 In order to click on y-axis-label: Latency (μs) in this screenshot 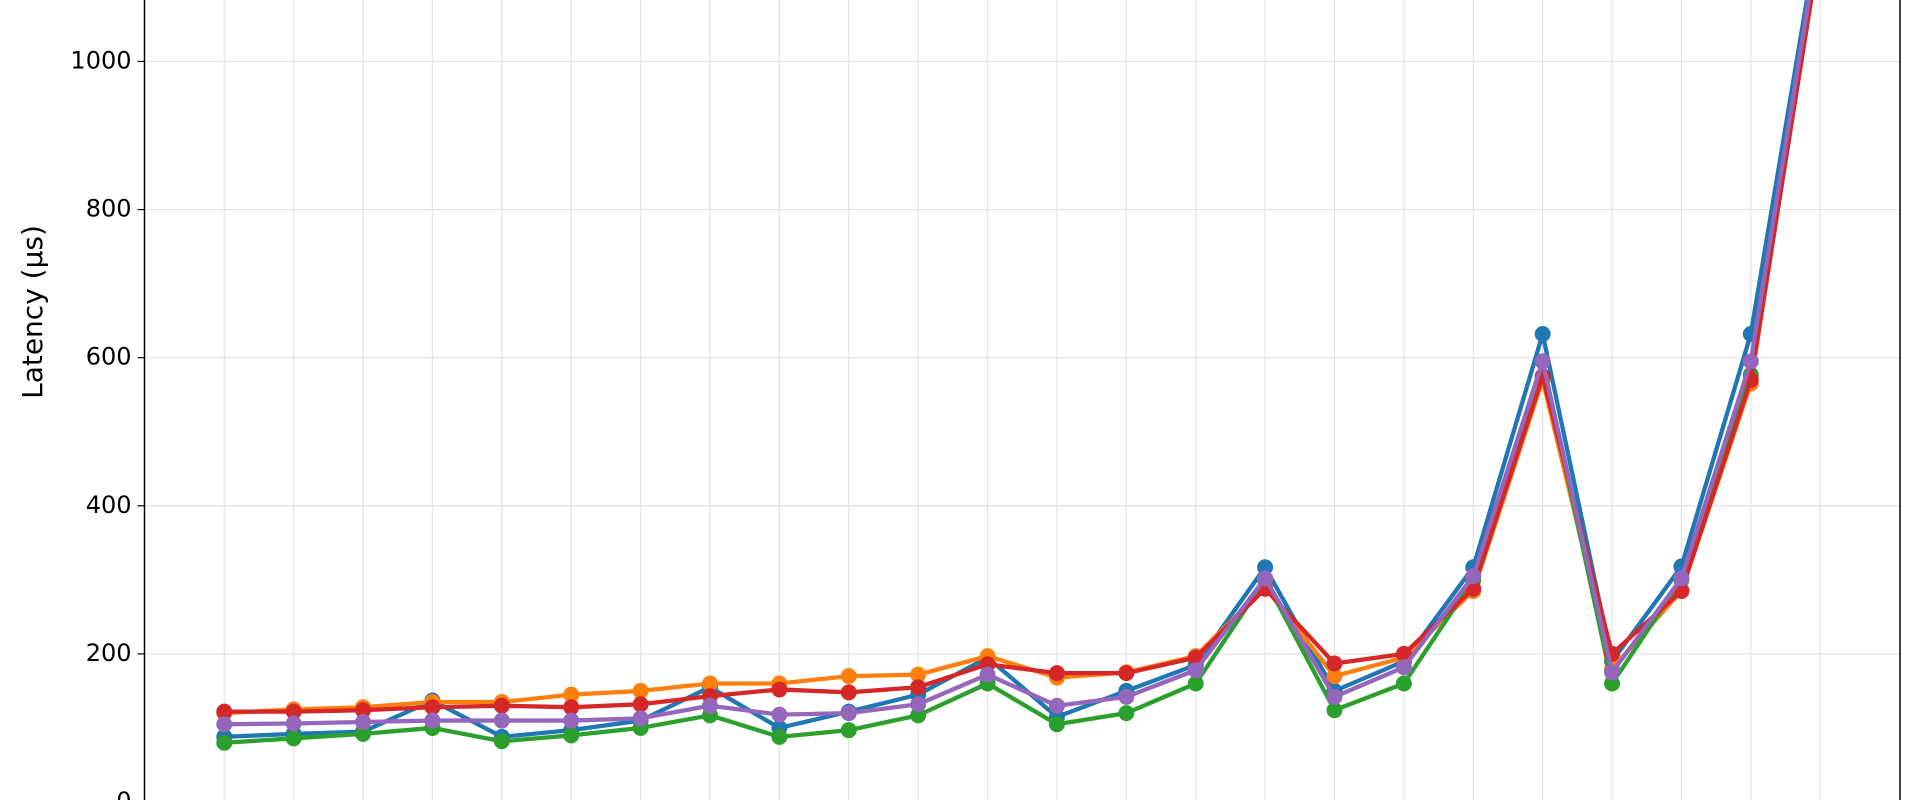, I will do `click(32, 312)`.